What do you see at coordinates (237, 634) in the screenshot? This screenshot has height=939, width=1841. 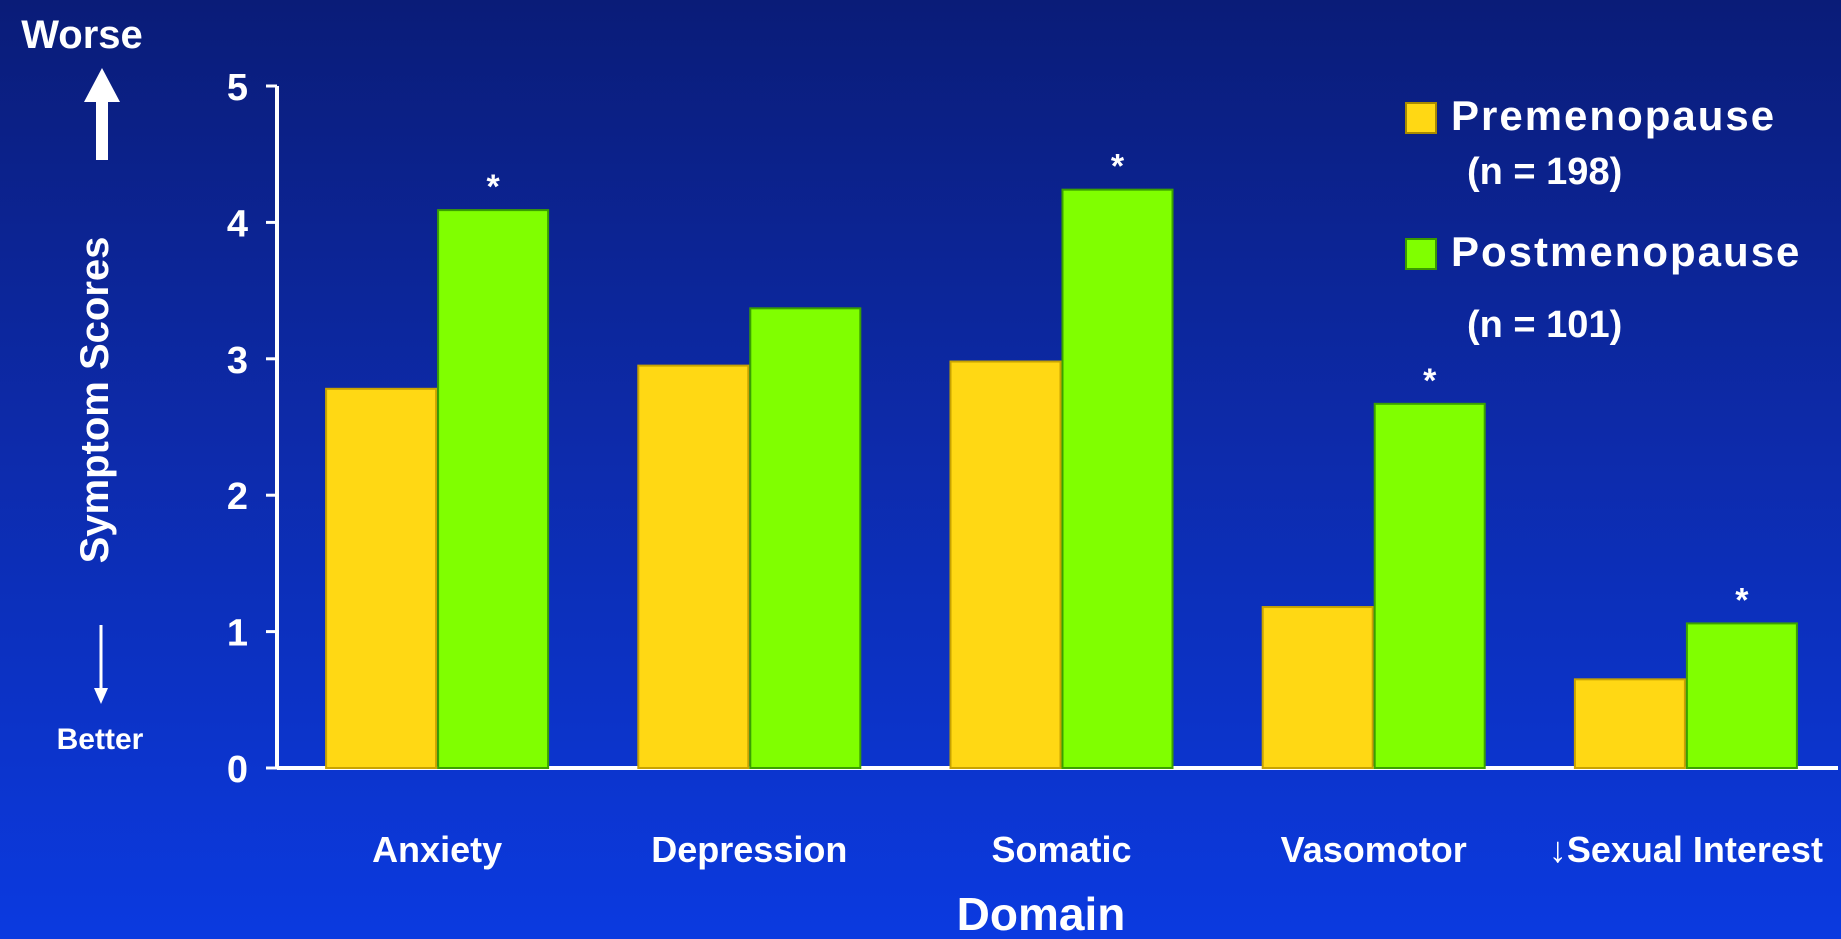 I see `y-tick-label: 1` at bounding box center [237, 634].